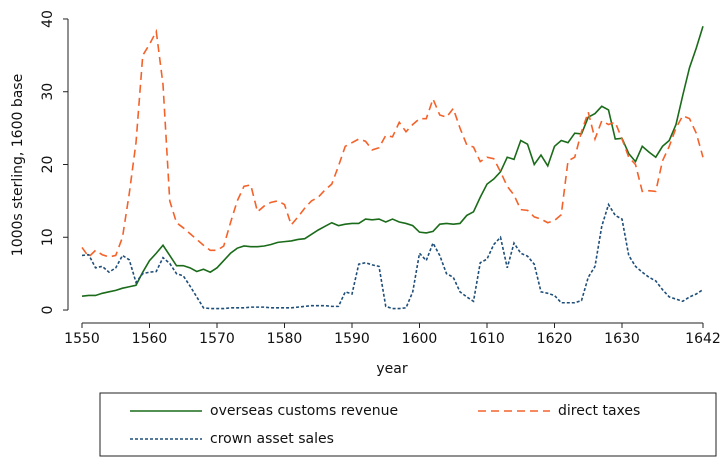  I want to click on legend-box, so click(408, 424).